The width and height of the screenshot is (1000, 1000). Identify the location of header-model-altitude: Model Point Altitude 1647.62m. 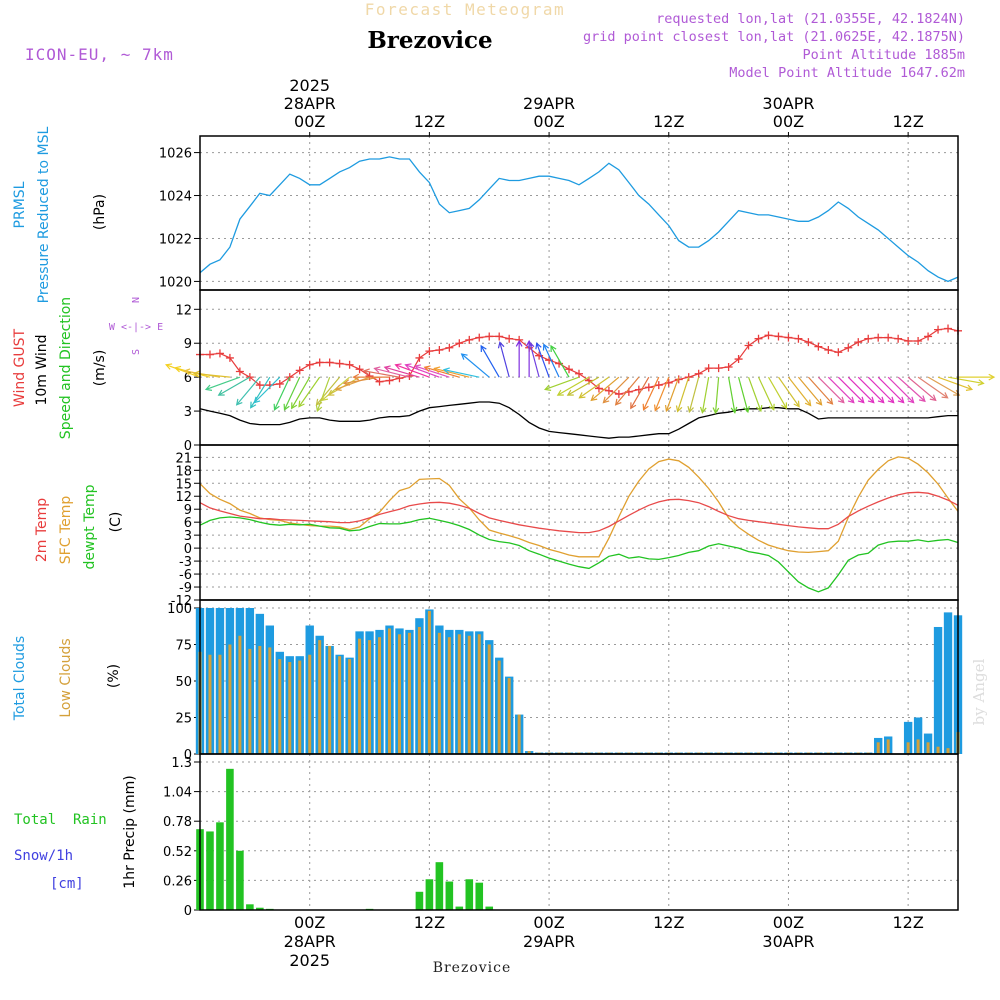
(847, 73).